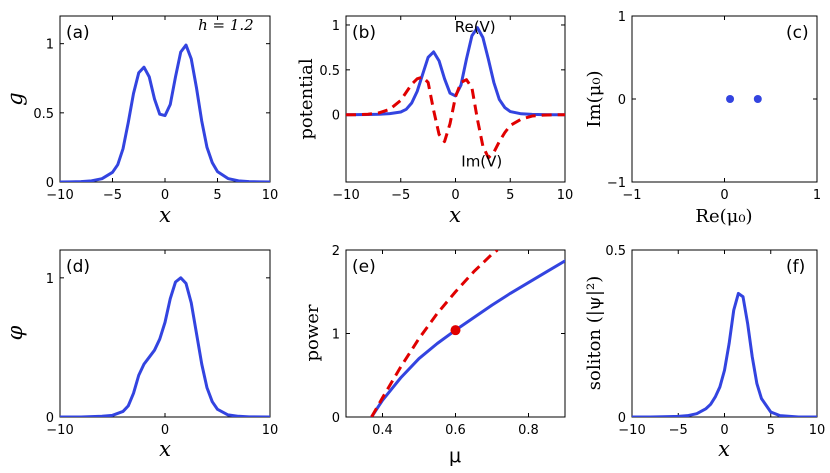 The image size is (830, 473). I want to click on y-axis-label: potential, so click(306, 99).